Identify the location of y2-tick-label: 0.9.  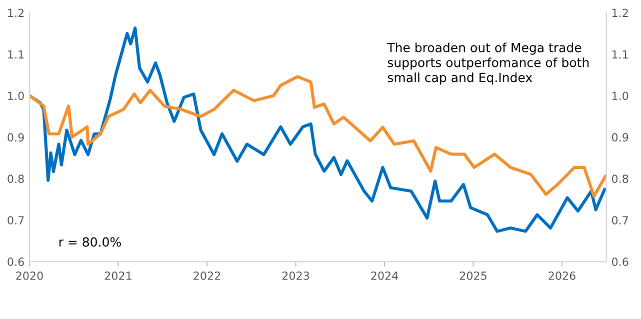
(620, 137).